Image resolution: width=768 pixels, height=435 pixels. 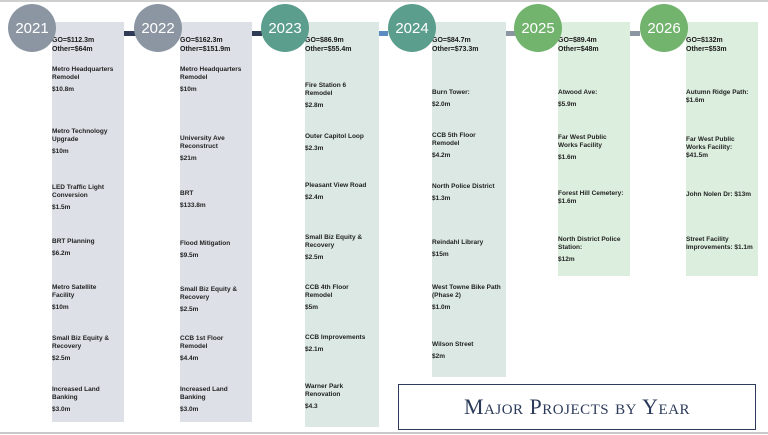 I want to click on project-name: Street Facility Improvements: $1.1m, so click(x=719, y=243).